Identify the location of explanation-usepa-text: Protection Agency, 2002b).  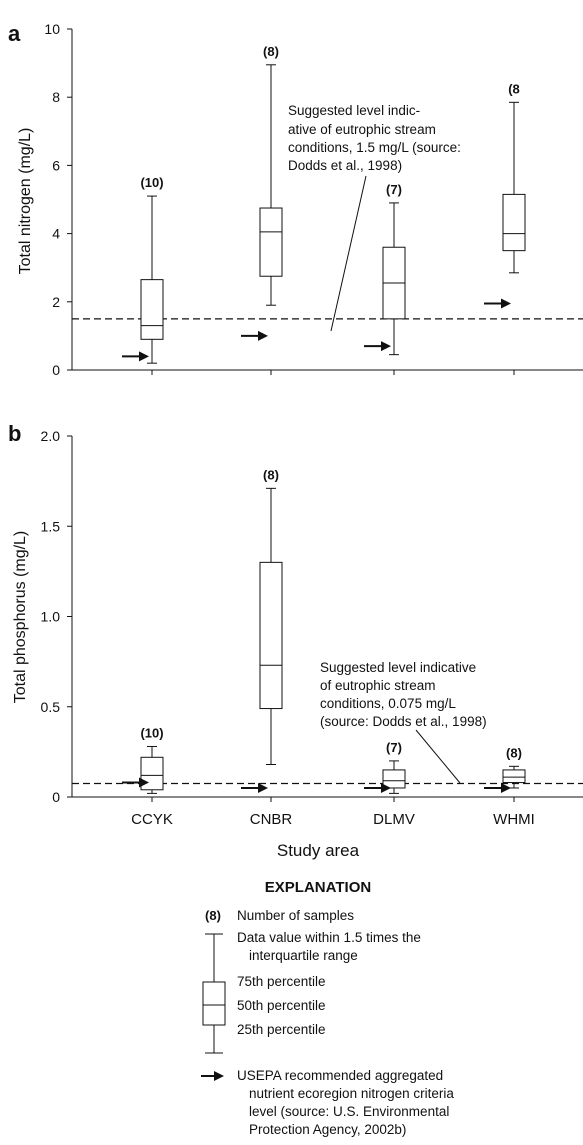
(327, 1129).